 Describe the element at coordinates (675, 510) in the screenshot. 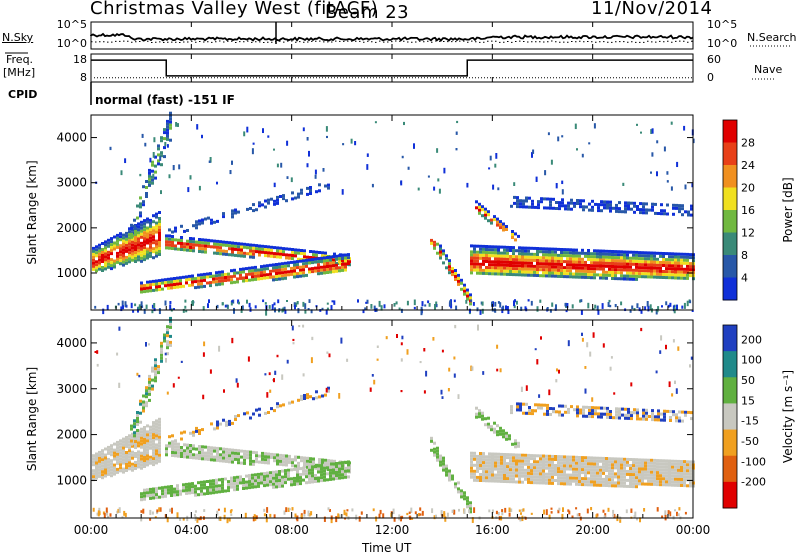

I see `velocity-near-range` at that location.